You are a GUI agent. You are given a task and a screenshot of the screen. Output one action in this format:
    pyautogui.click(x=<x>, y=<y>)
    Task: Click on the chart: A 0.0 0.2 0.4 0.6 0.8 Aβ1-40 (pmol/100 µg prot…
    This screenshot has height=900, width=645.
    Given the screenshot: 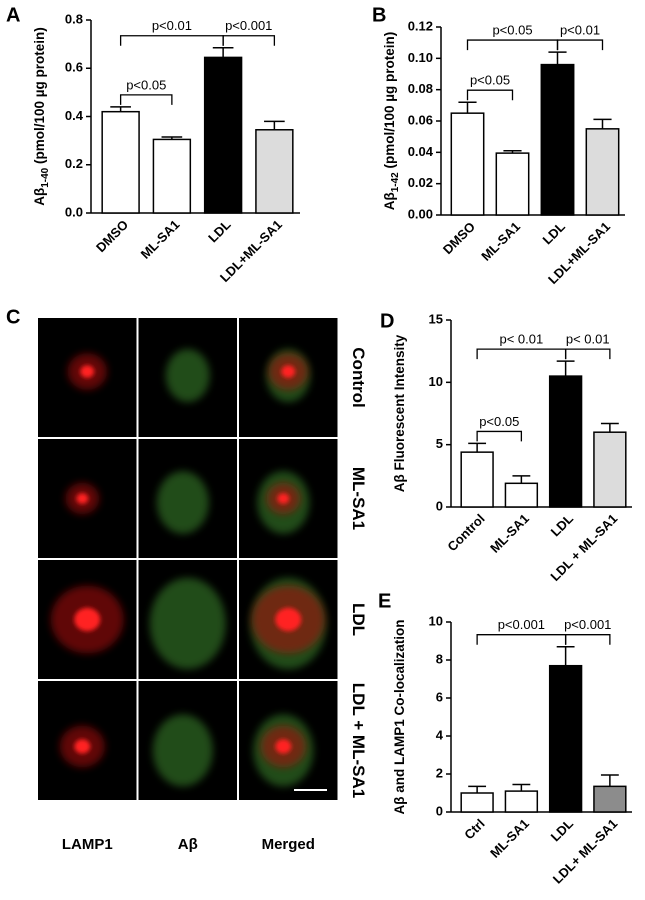 What is the action you would take?
    pyautogui.click(x=153, y=144)
    